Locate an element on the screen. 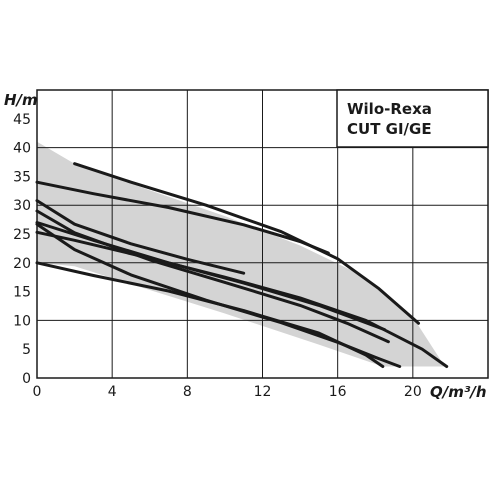 The image size is (490, 490). y-axis-label: H/m is located at coordinates (21, 100).